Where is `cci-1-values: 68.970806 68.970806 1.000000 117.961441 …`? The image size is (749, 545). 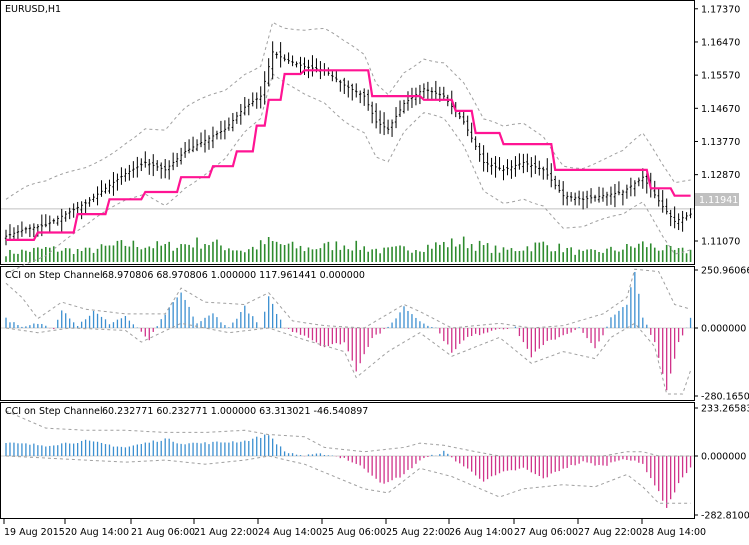
cci-1-values: 68.970806 68.970806 1.000000 117.961441 … is located at coordinates (233, 275).